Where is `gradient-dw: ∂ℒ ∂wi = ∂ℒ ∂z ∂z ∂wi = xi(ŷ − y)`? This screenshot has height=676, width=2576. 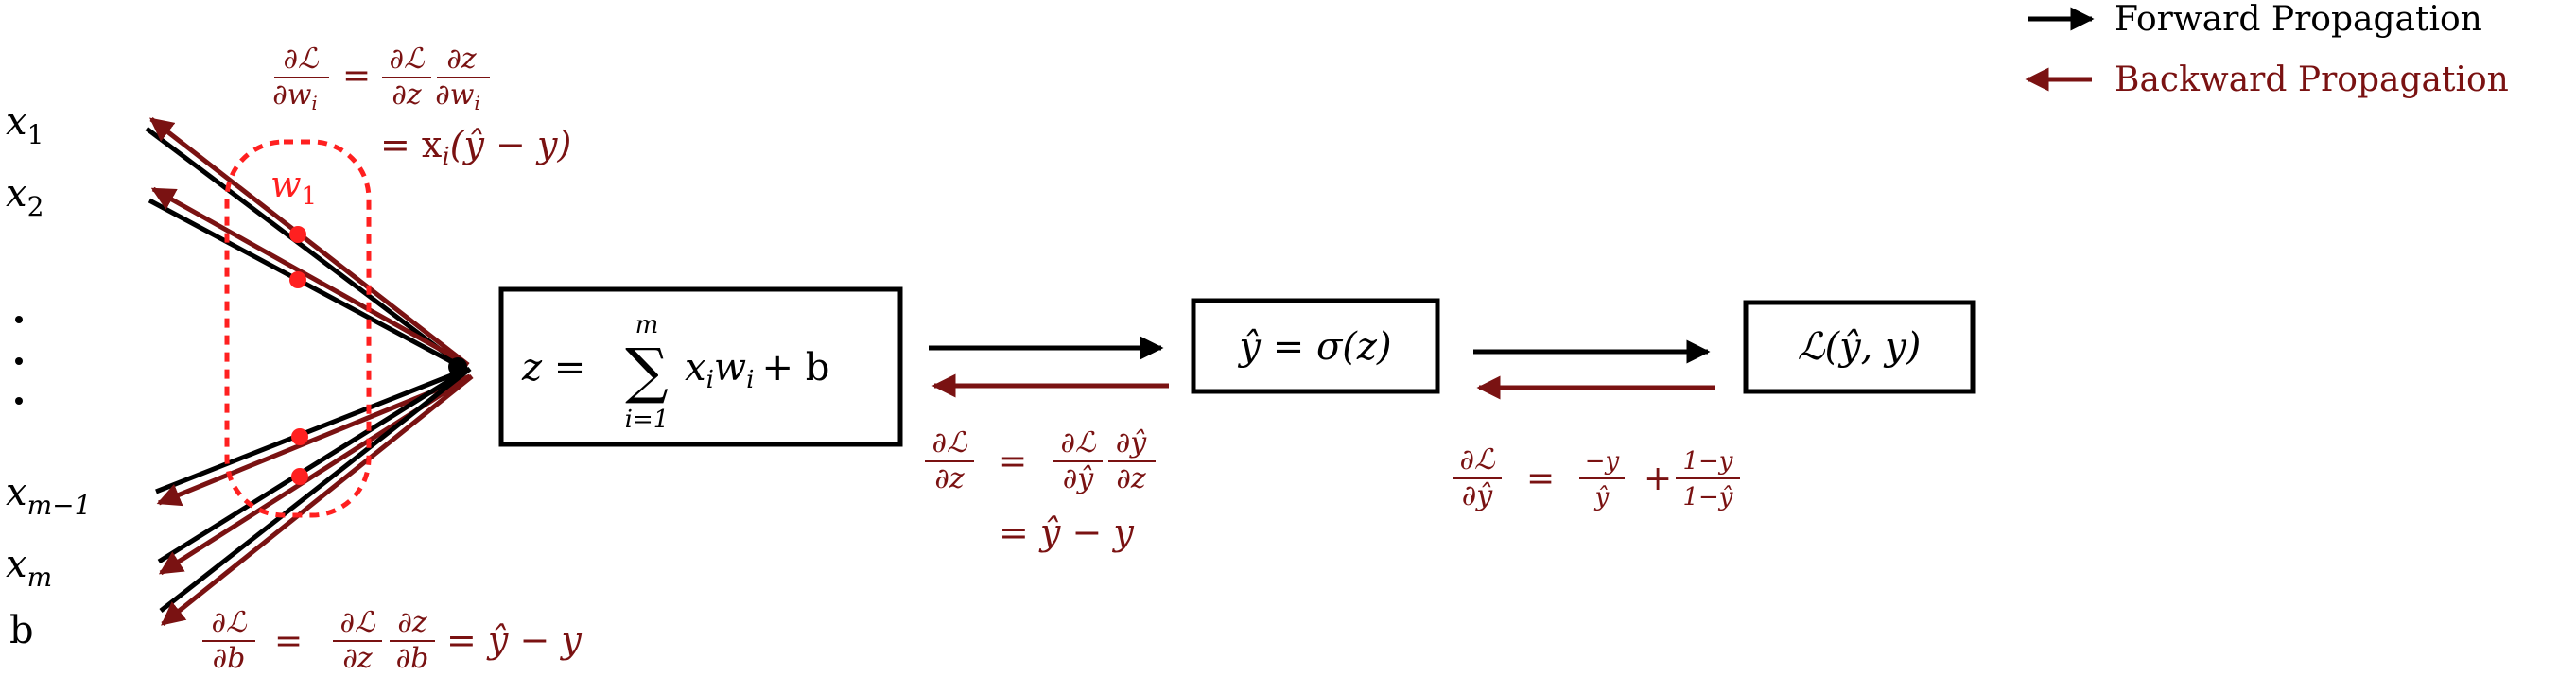
gradient-dw: ∂ℒ ∂wi = ∂ℒ ∂z ∂z ∂wi = xi(ŷ − y) is located at coordinates (421, 107).